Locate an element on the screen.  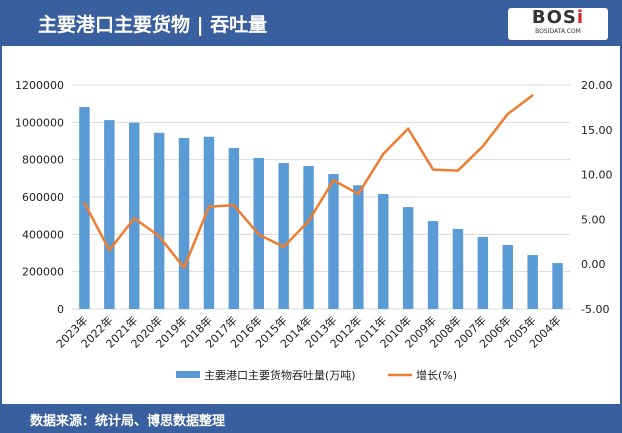
legend-line-label: 增长(%) is located at coordinates (436, 375).